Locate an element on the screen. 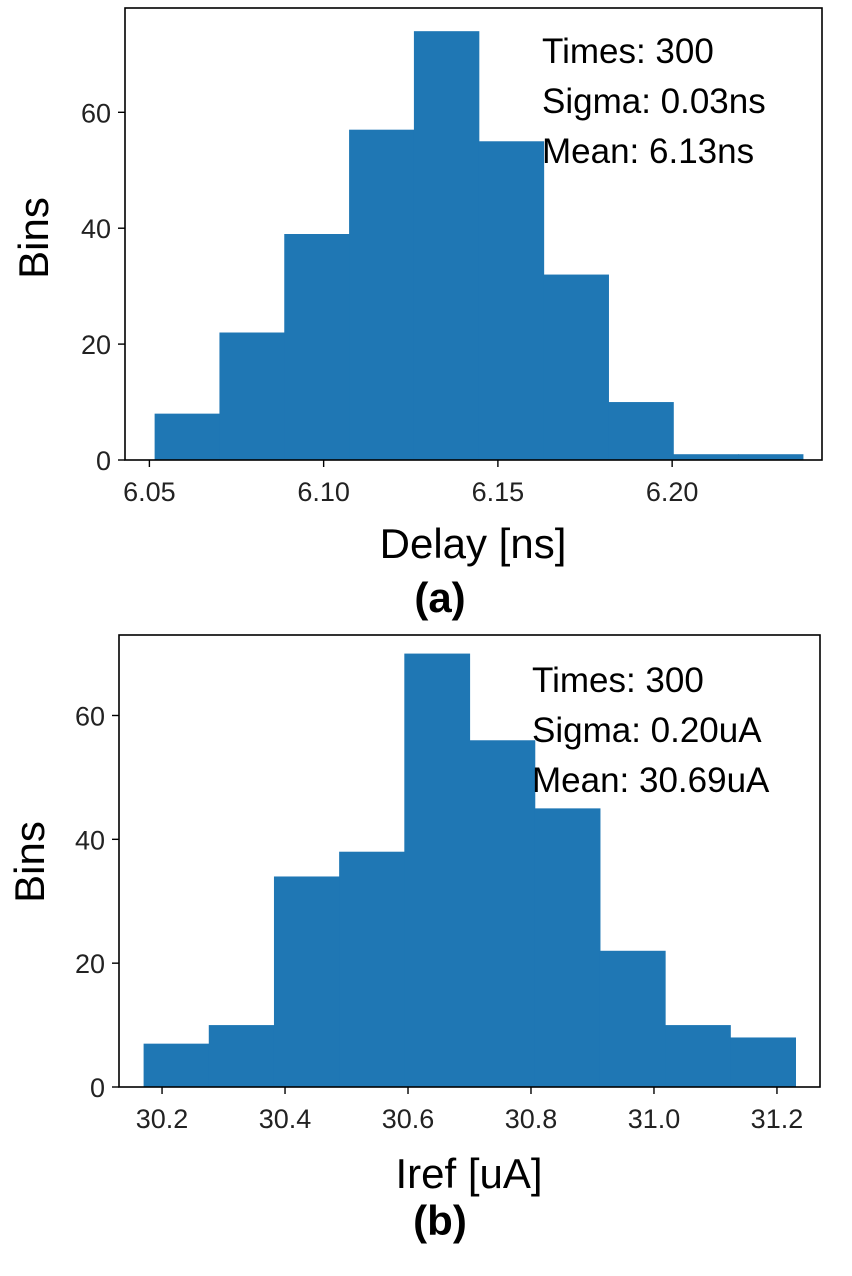  y-ticks-b: 0 20 40 60 is located at coordinates (97, 902).